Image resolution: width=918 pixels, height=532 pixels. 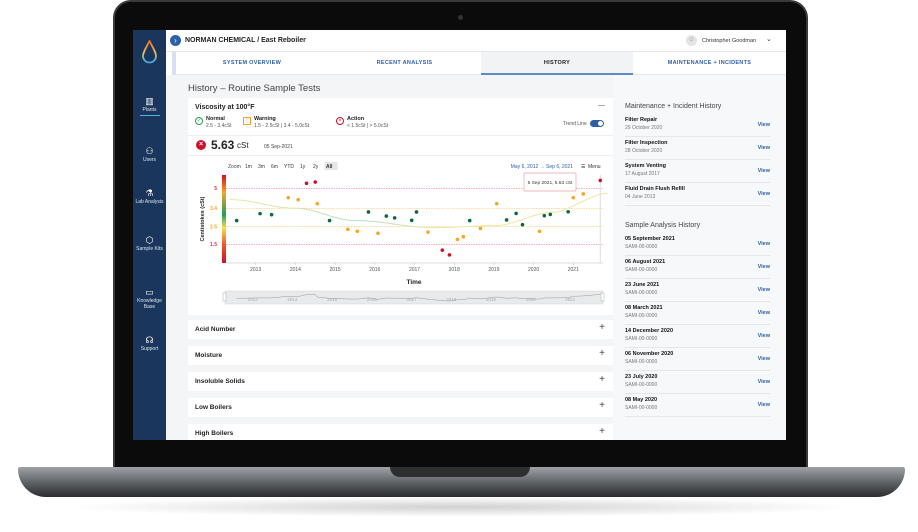 What do you see at coordinates (602, 297) in the screenshot?
I see `navigator-handle-right` at bounding box center [602, 297].